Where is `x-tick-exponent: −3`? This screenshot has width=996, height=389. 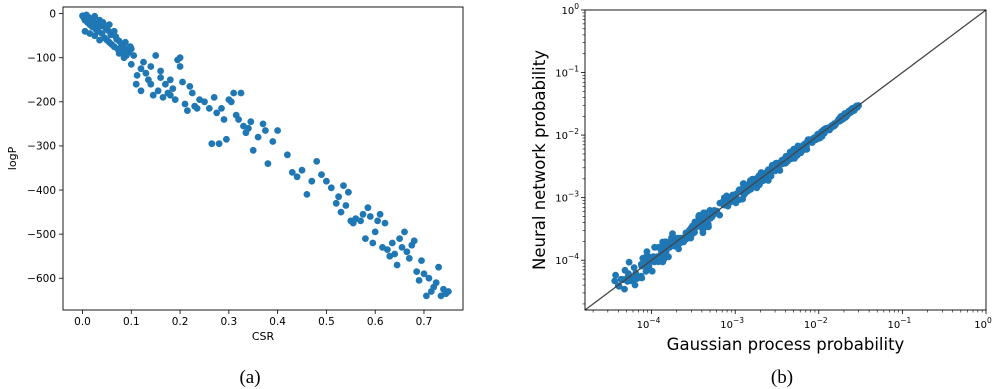 x-tick-exponent: −3 is located at coordinates (738, 320).